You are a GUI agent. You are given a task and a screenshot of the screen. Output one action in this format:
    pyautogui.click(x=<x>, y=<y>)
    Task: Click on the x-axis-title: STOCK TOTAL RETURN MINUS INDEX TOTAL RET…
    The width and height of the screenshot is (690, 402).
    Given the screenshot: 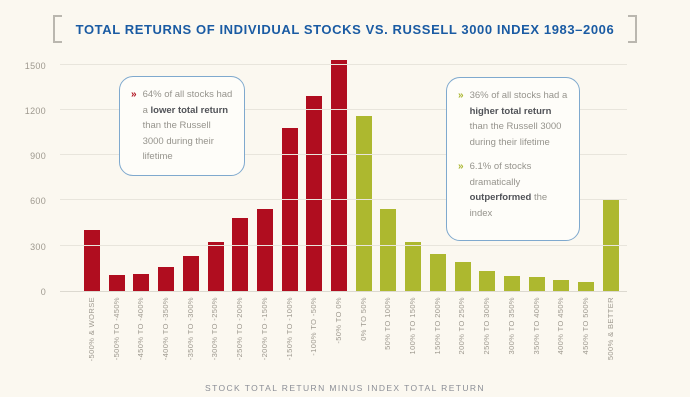 What is the action you would take?
    pyautogui.click(x=345, y=388)
    